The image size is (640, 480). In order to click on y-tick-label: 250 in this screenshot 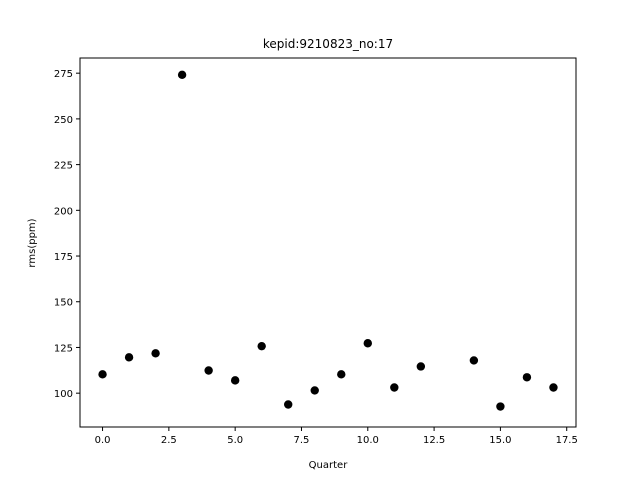, I will do `click(63, 120)`.